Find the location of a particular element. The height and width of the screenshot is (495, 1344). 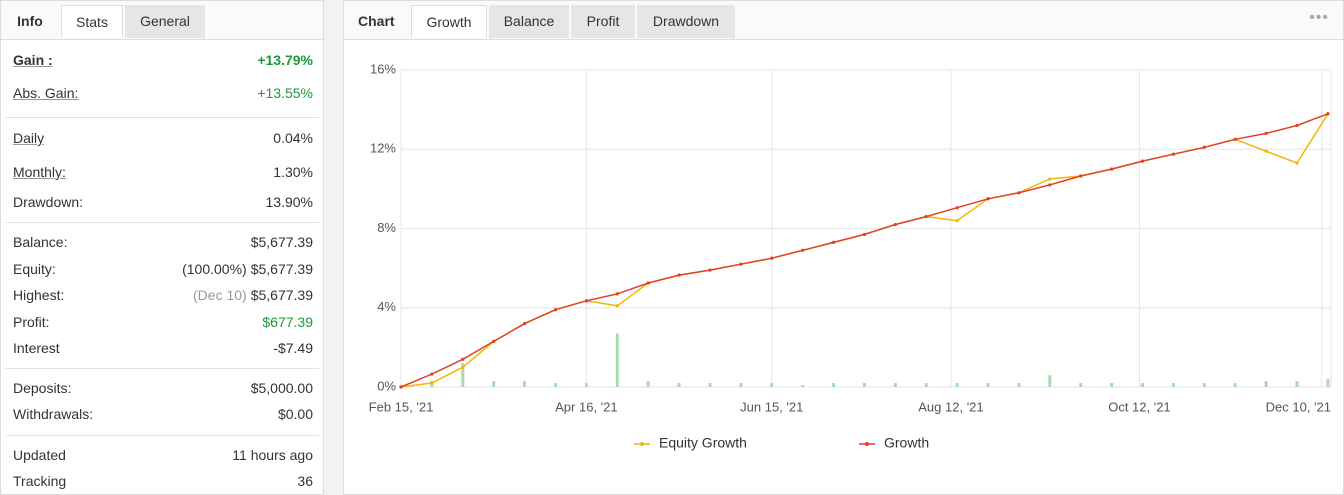

x-tick-label: Apr 16, '21 is located at coordinates (586, 406).